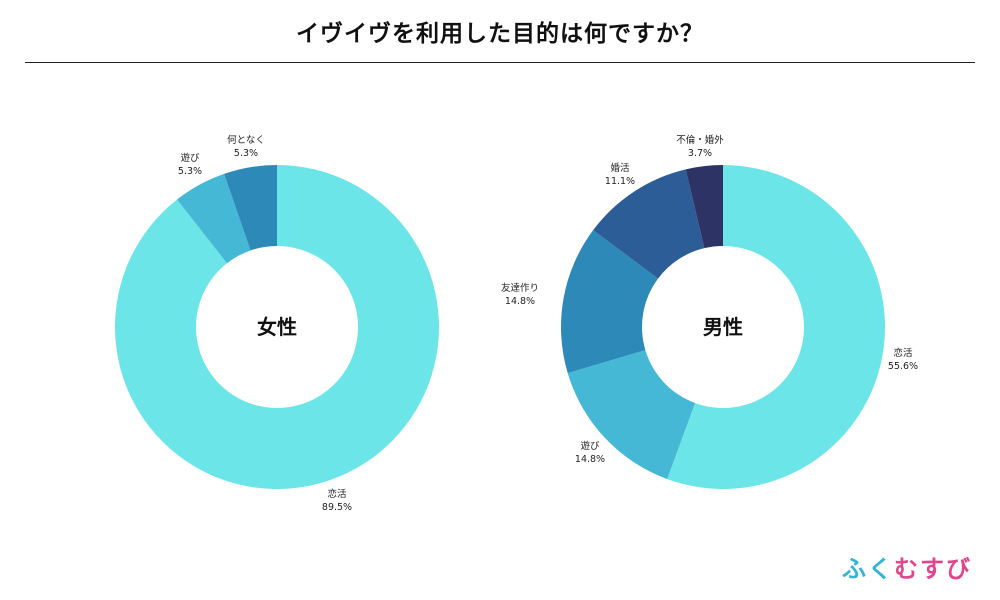  I want to click on logo-char: び, so click(959, 569).